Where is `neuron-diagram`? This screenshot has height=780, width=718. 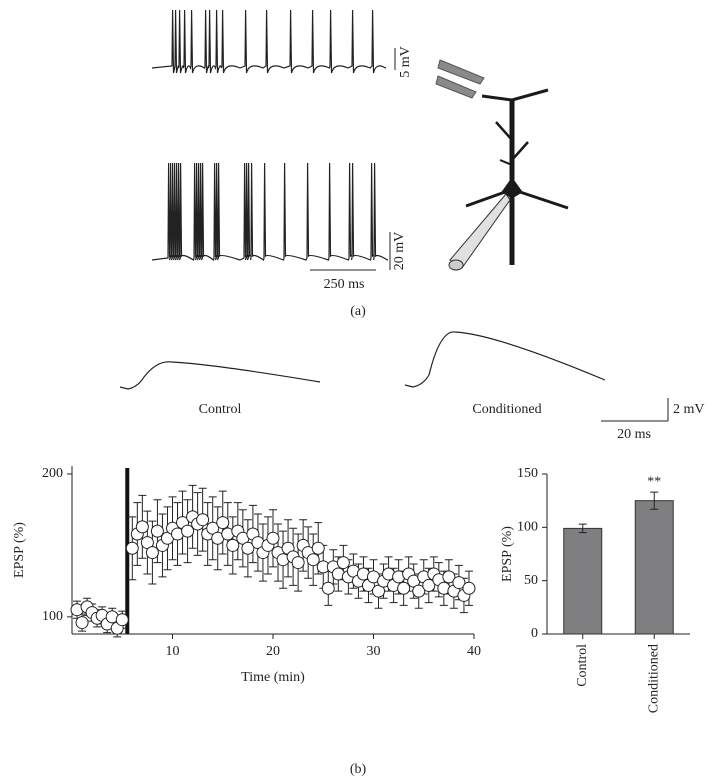
neuron-diagram is located at coordinates (502, 165).